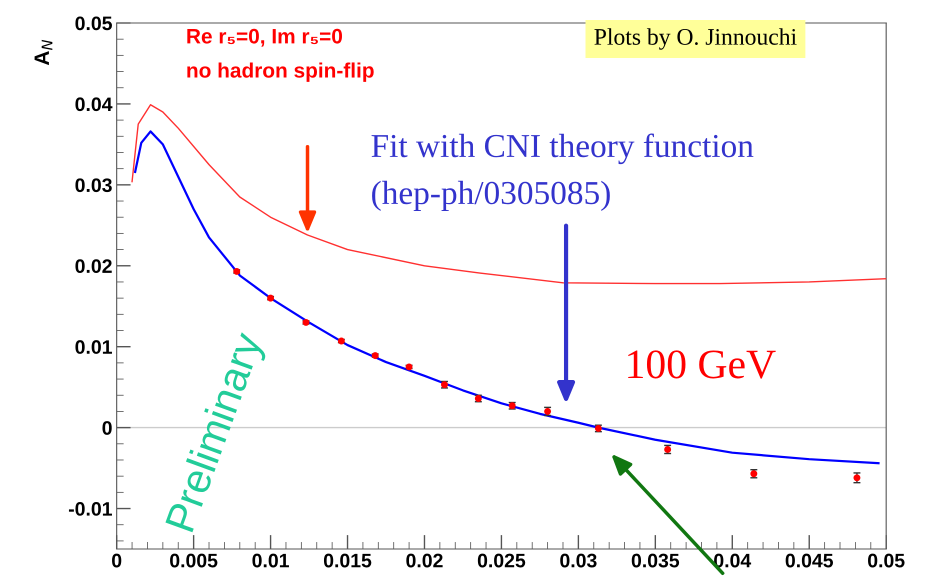 The height and width of the screenshot is (576, 926). What do you see at coordinates (702, 364) in the screenshot?
I see `annotation: 100 GeV` at bounding box center [702, 364].